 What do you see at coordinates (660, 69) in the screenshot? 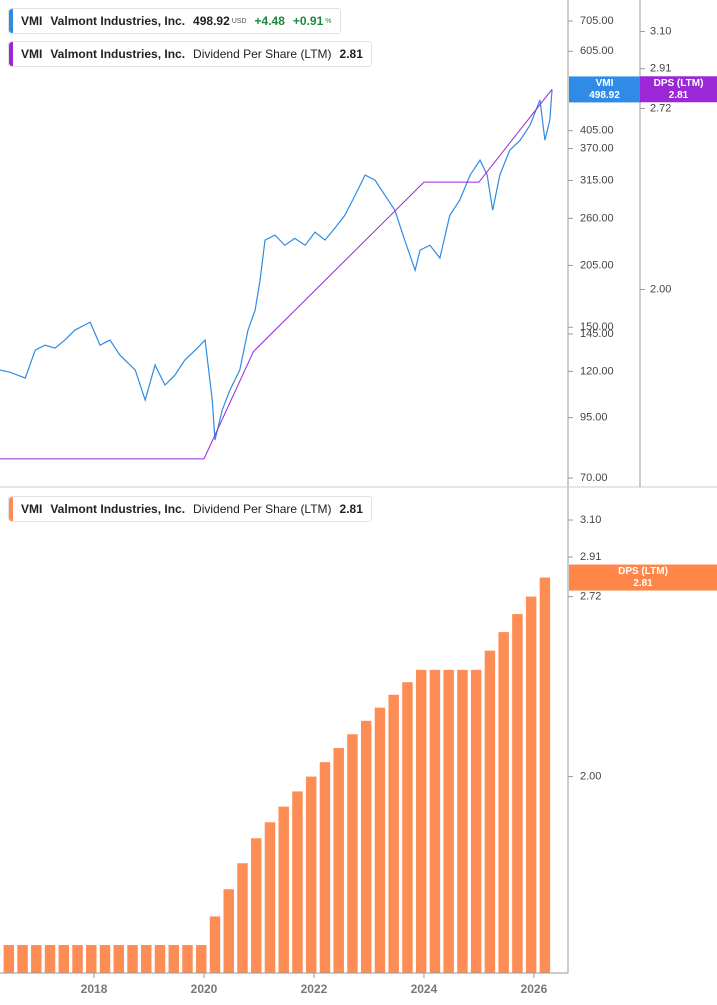
I see `y2-tick-label: 2.91` at bounding box center [660, 69].